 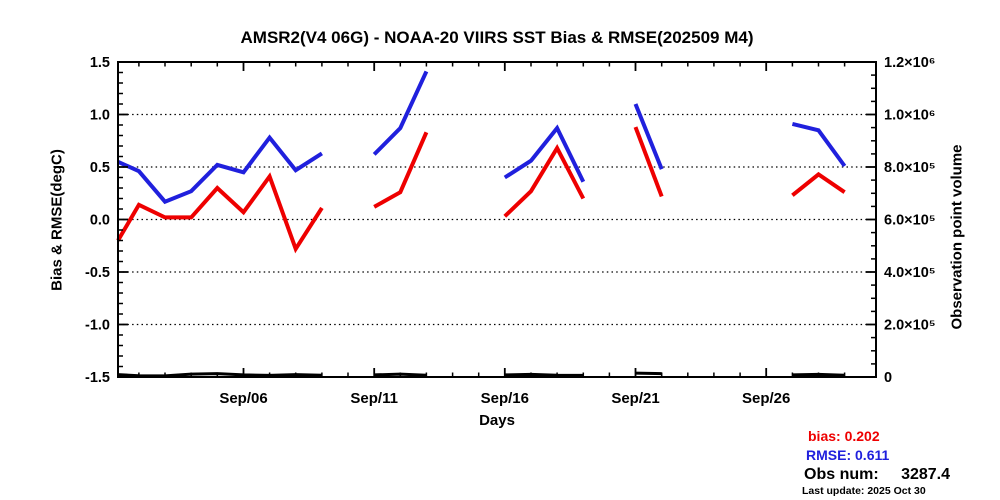 What do you see at coordinates (100, 63) in the screenshot?
I see `y-left-tick-label: 1.5` at bounding box center [100, 63].